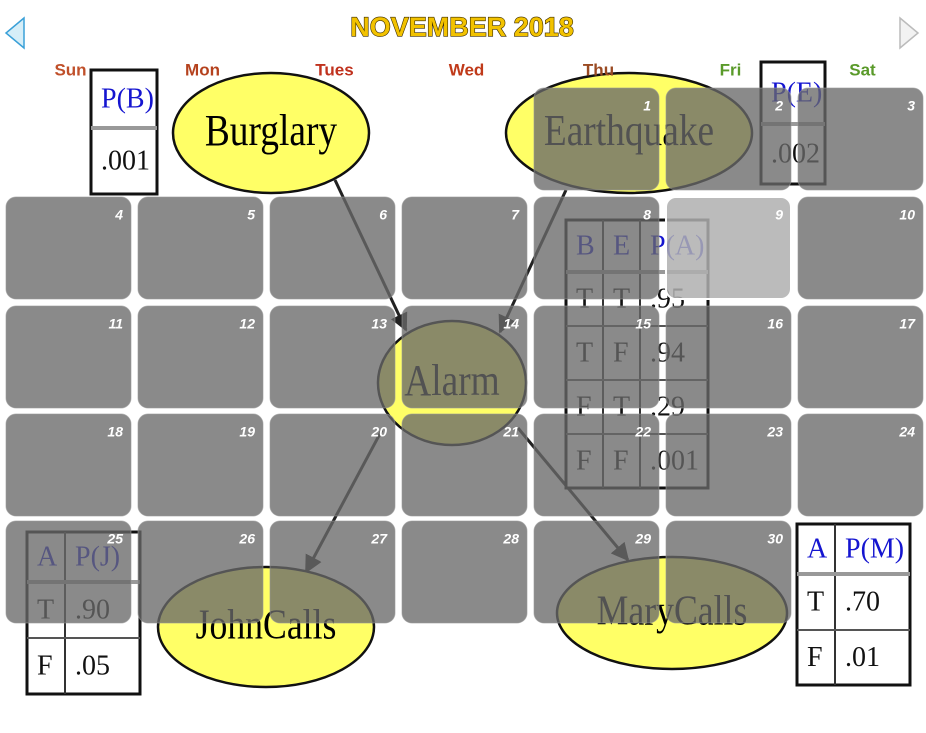 The width and height of the screenshot is (926, 733). What do you see at coordinates (911, 106) in the screenshot?
I see `day-number: 3` at bounding box center [911, 106].